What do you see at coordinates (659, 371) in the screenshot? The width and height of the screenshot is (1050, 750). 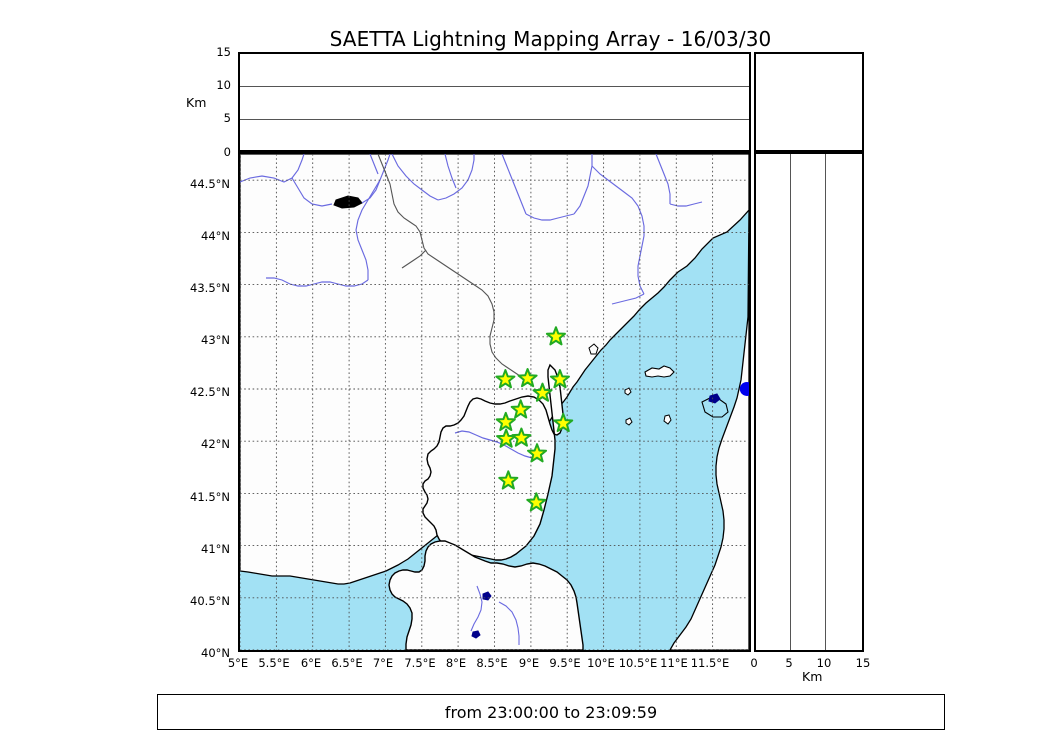 I see `elba-island` at bounding box center [659, 371].